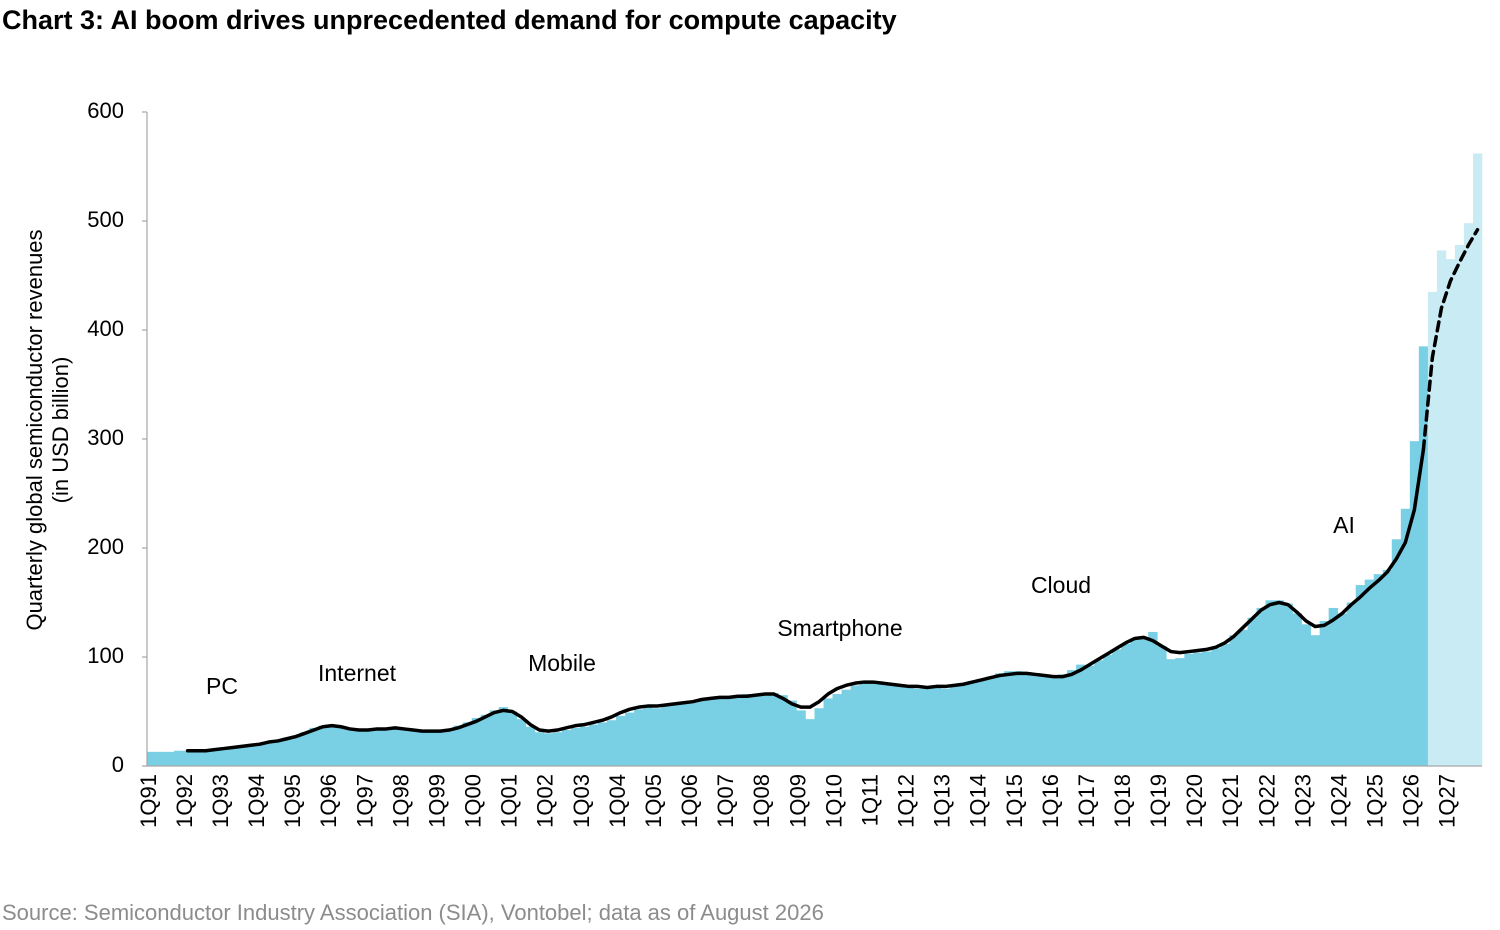  I want to click on annotation: AI, so click(1344, 525).